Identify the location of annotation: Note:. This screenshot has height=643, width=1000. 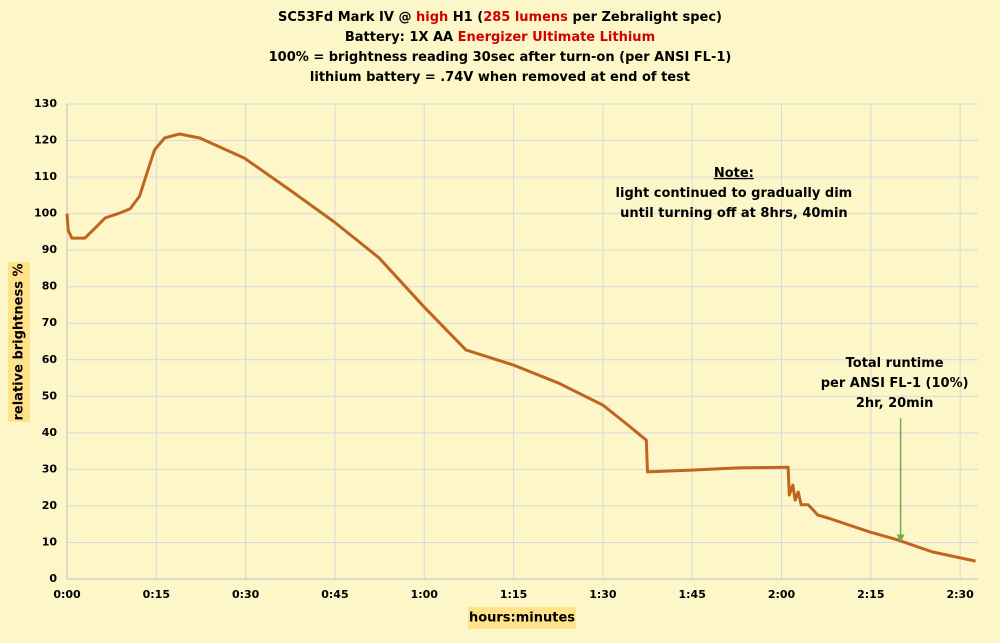
(734, 173).